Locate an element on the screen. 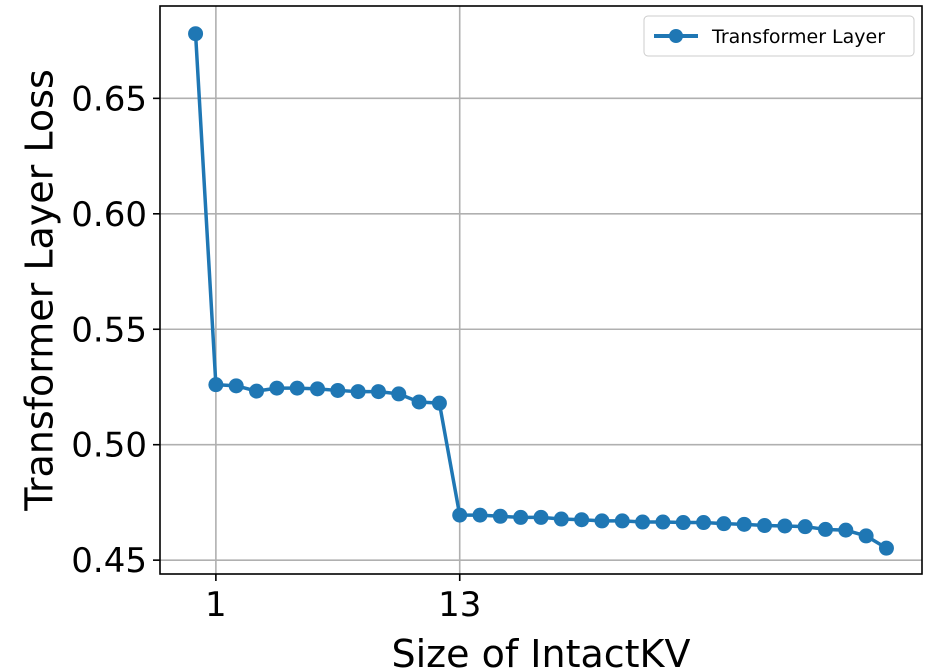 The image size is (930, 672). y-tick-label: 0.60 is located at coordinates (109, 215).